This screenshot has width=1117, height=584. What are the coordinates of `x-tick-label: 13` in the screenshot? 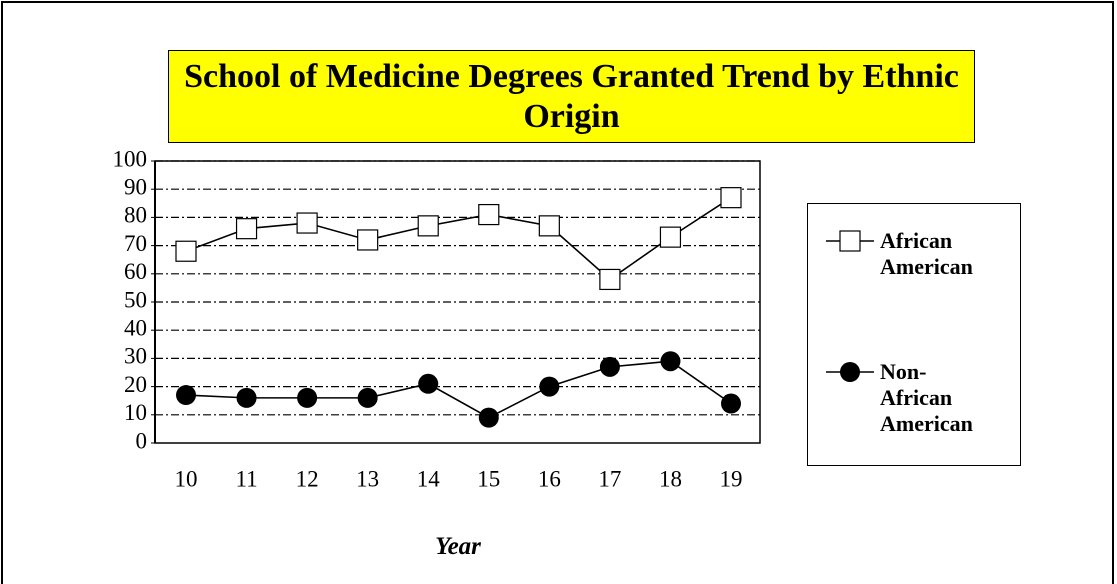 It's located at (367, 478).